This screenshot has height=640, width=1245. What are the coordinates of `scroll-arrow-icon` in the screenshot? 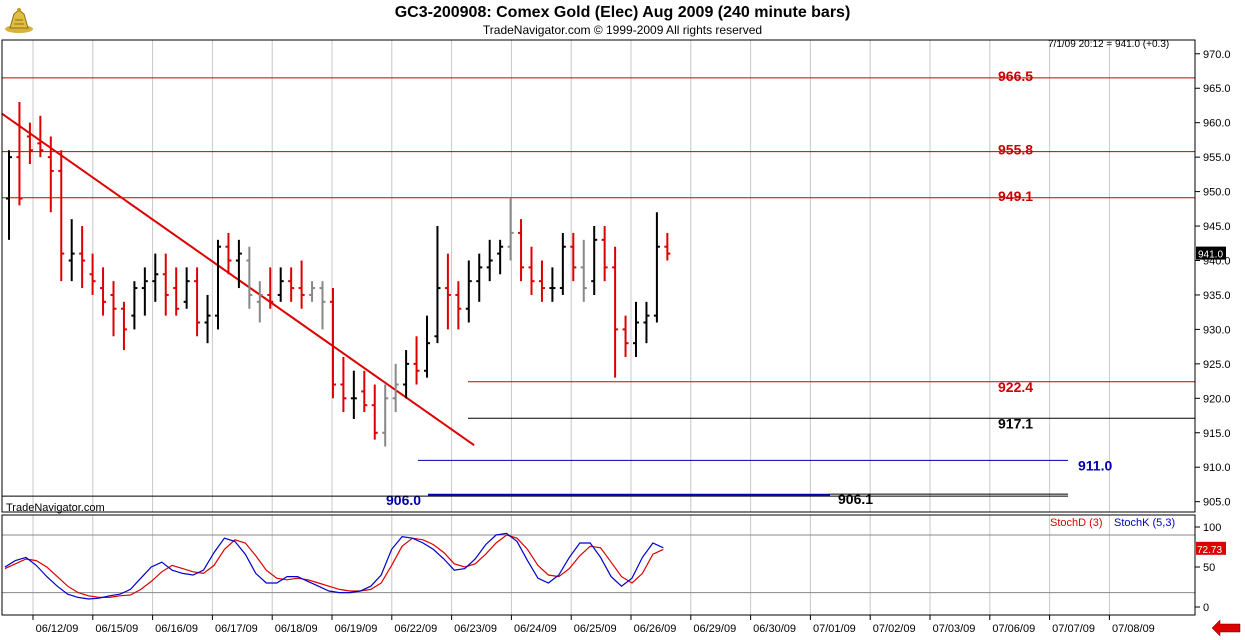 It's located at (1226, 628).